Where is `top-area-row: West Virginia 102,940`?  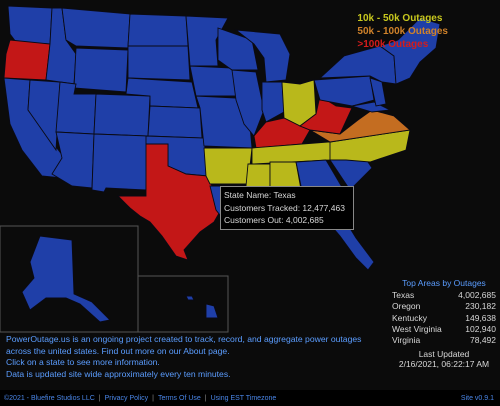 top-area-row: West Virginia 102,940 is located at coordinates (444, 329).